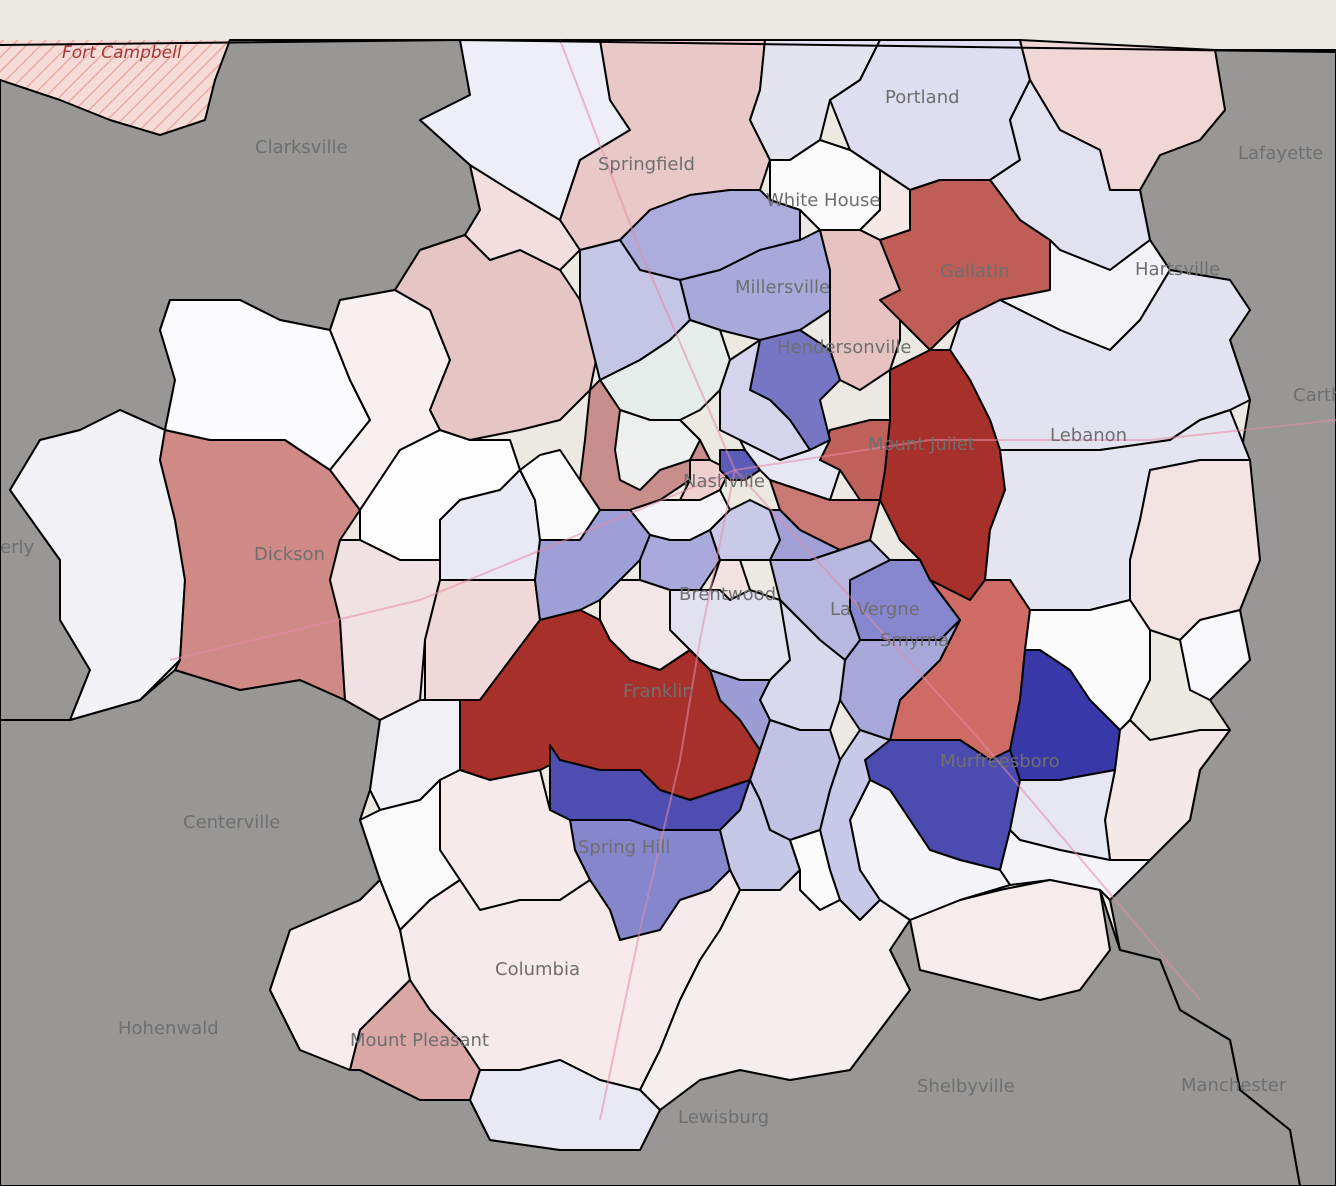  I want to click on label-hendersonville: Hendersonville, so click(844, 347).